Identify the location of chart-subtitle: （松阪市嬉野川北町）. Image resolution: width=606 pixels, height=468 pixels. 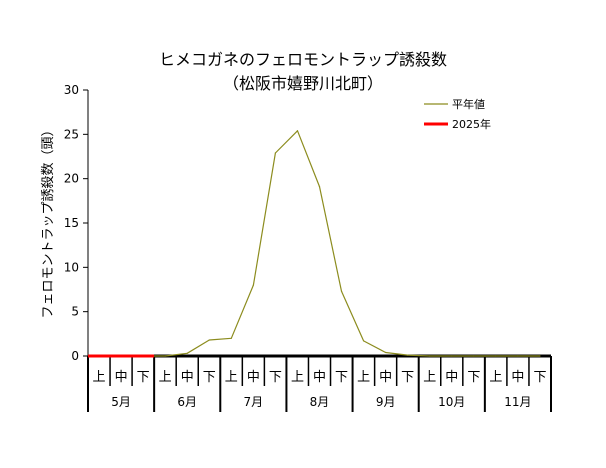
(302, 83).